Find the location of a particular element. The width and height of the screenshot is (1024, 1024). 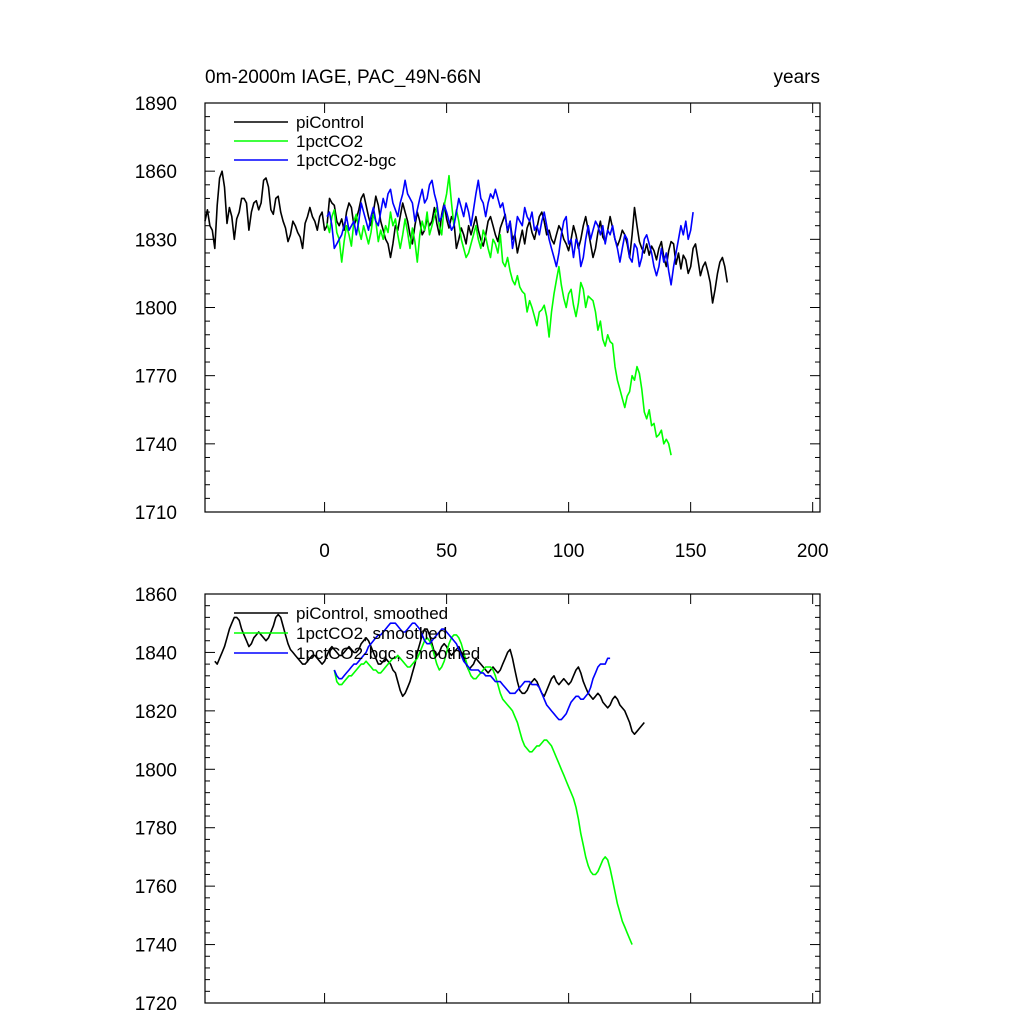

legend-label: 1pctCO2 is located at coordinates (329, 141).